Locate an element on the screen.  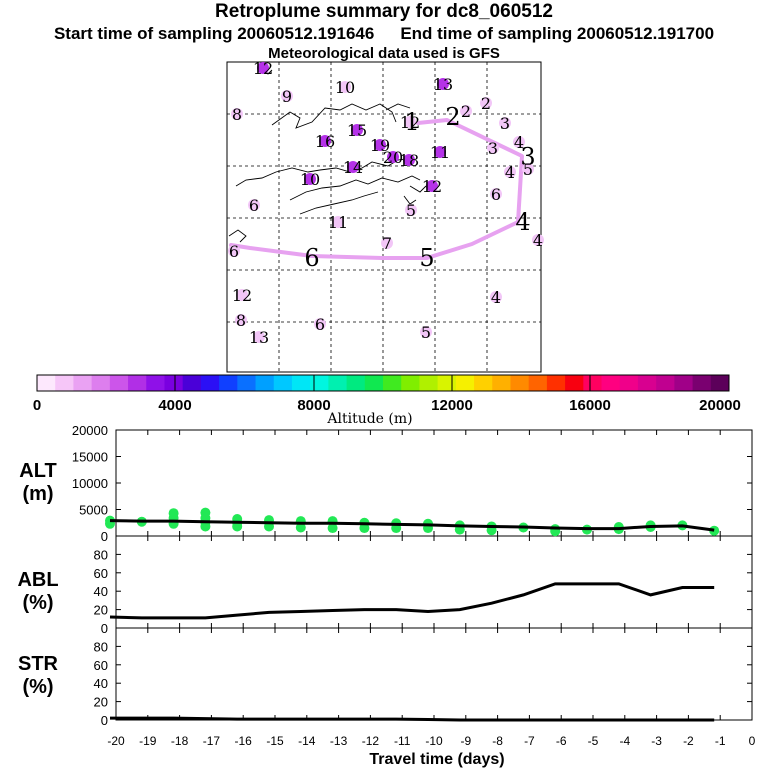
abl-yticks: 0 20 40 60 80 is located at coordinates (423, 591).